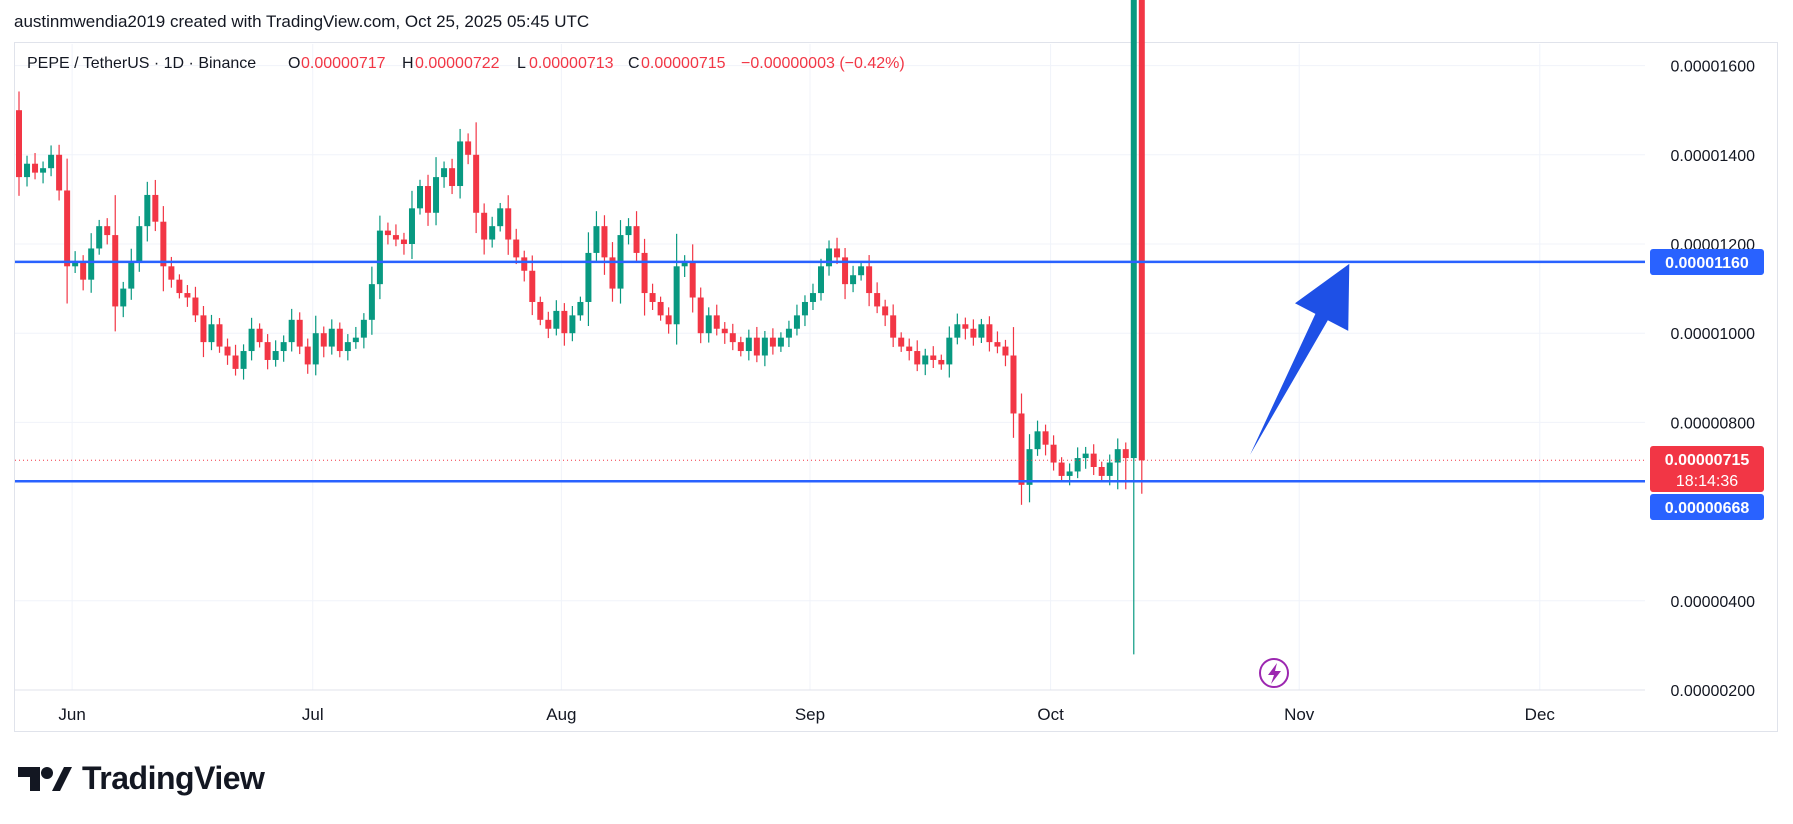 The width and height of the screenshot is (1793, 824). Describe the element at coordinates (1707, 263) in the screenshot. I see `resistance-badge-label: 0.00001160` at that location.